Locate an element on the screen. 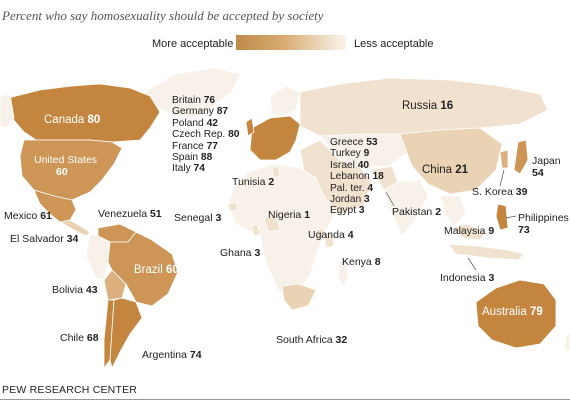  label-us-name: United States is located at coordinates (66, 160).